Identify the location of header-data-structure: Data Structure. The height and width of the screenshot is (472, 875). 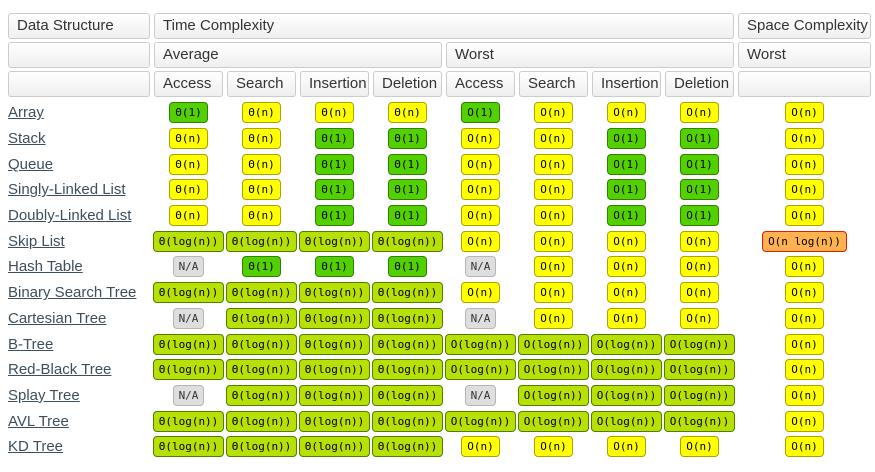
(79, 26).